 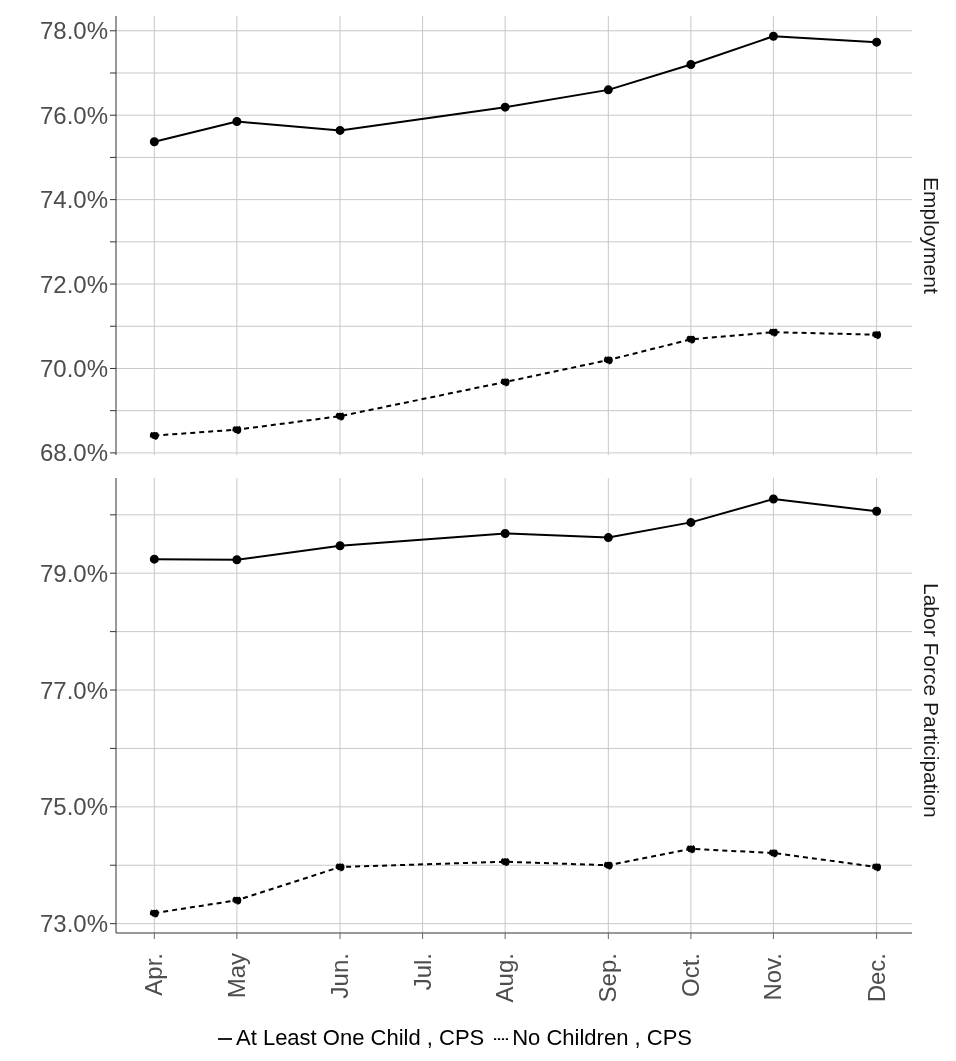 I want to click on text: Employment, so click(x=931, y=235).